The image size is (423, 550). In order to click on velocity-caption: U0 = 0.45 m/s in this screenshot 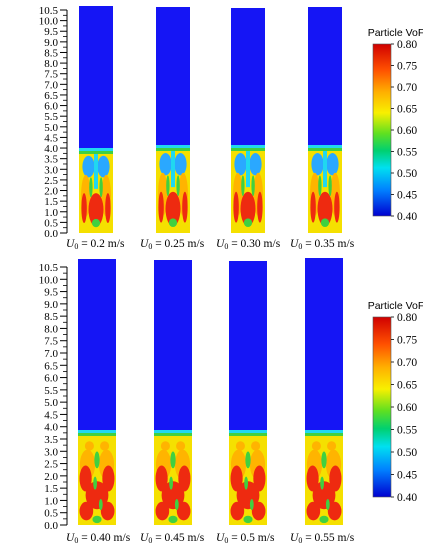, I will do `click(172, 538)`.